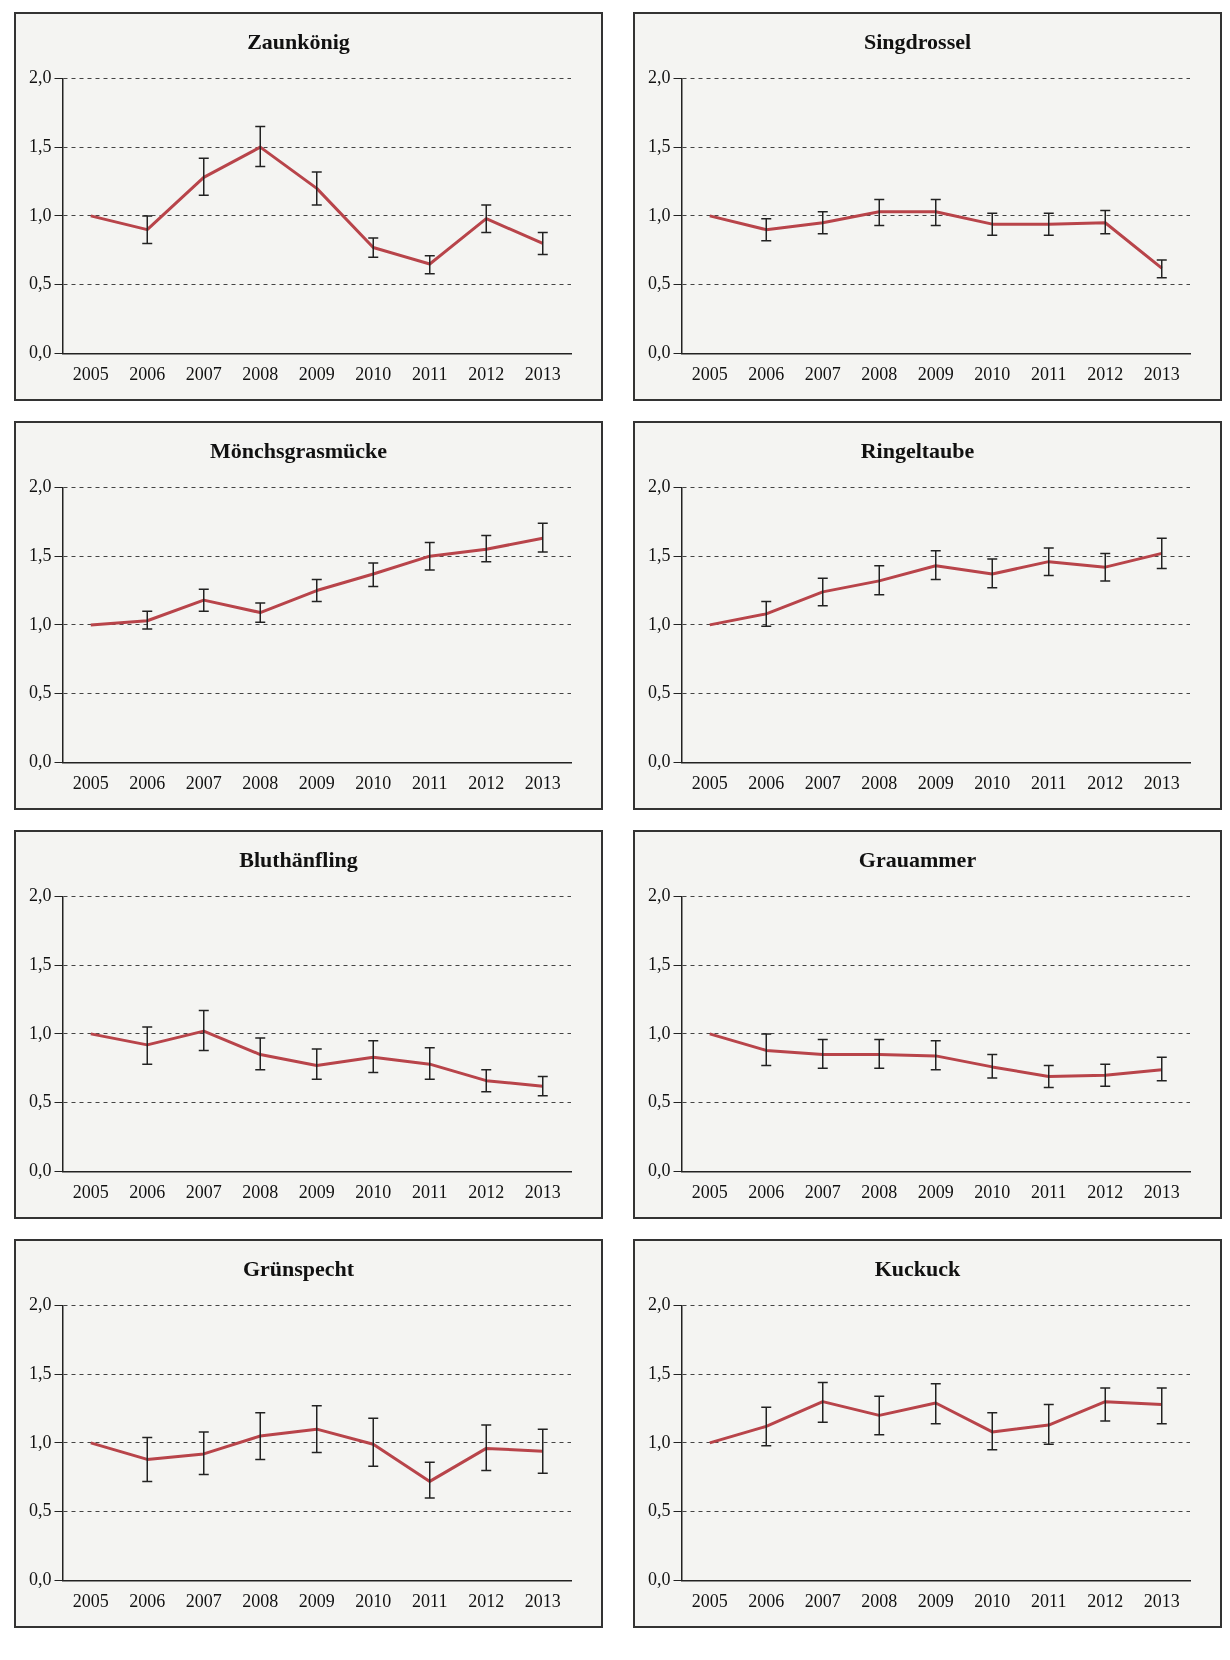  I want to click on chart-title: Ringeltaube, so click(917, 450).